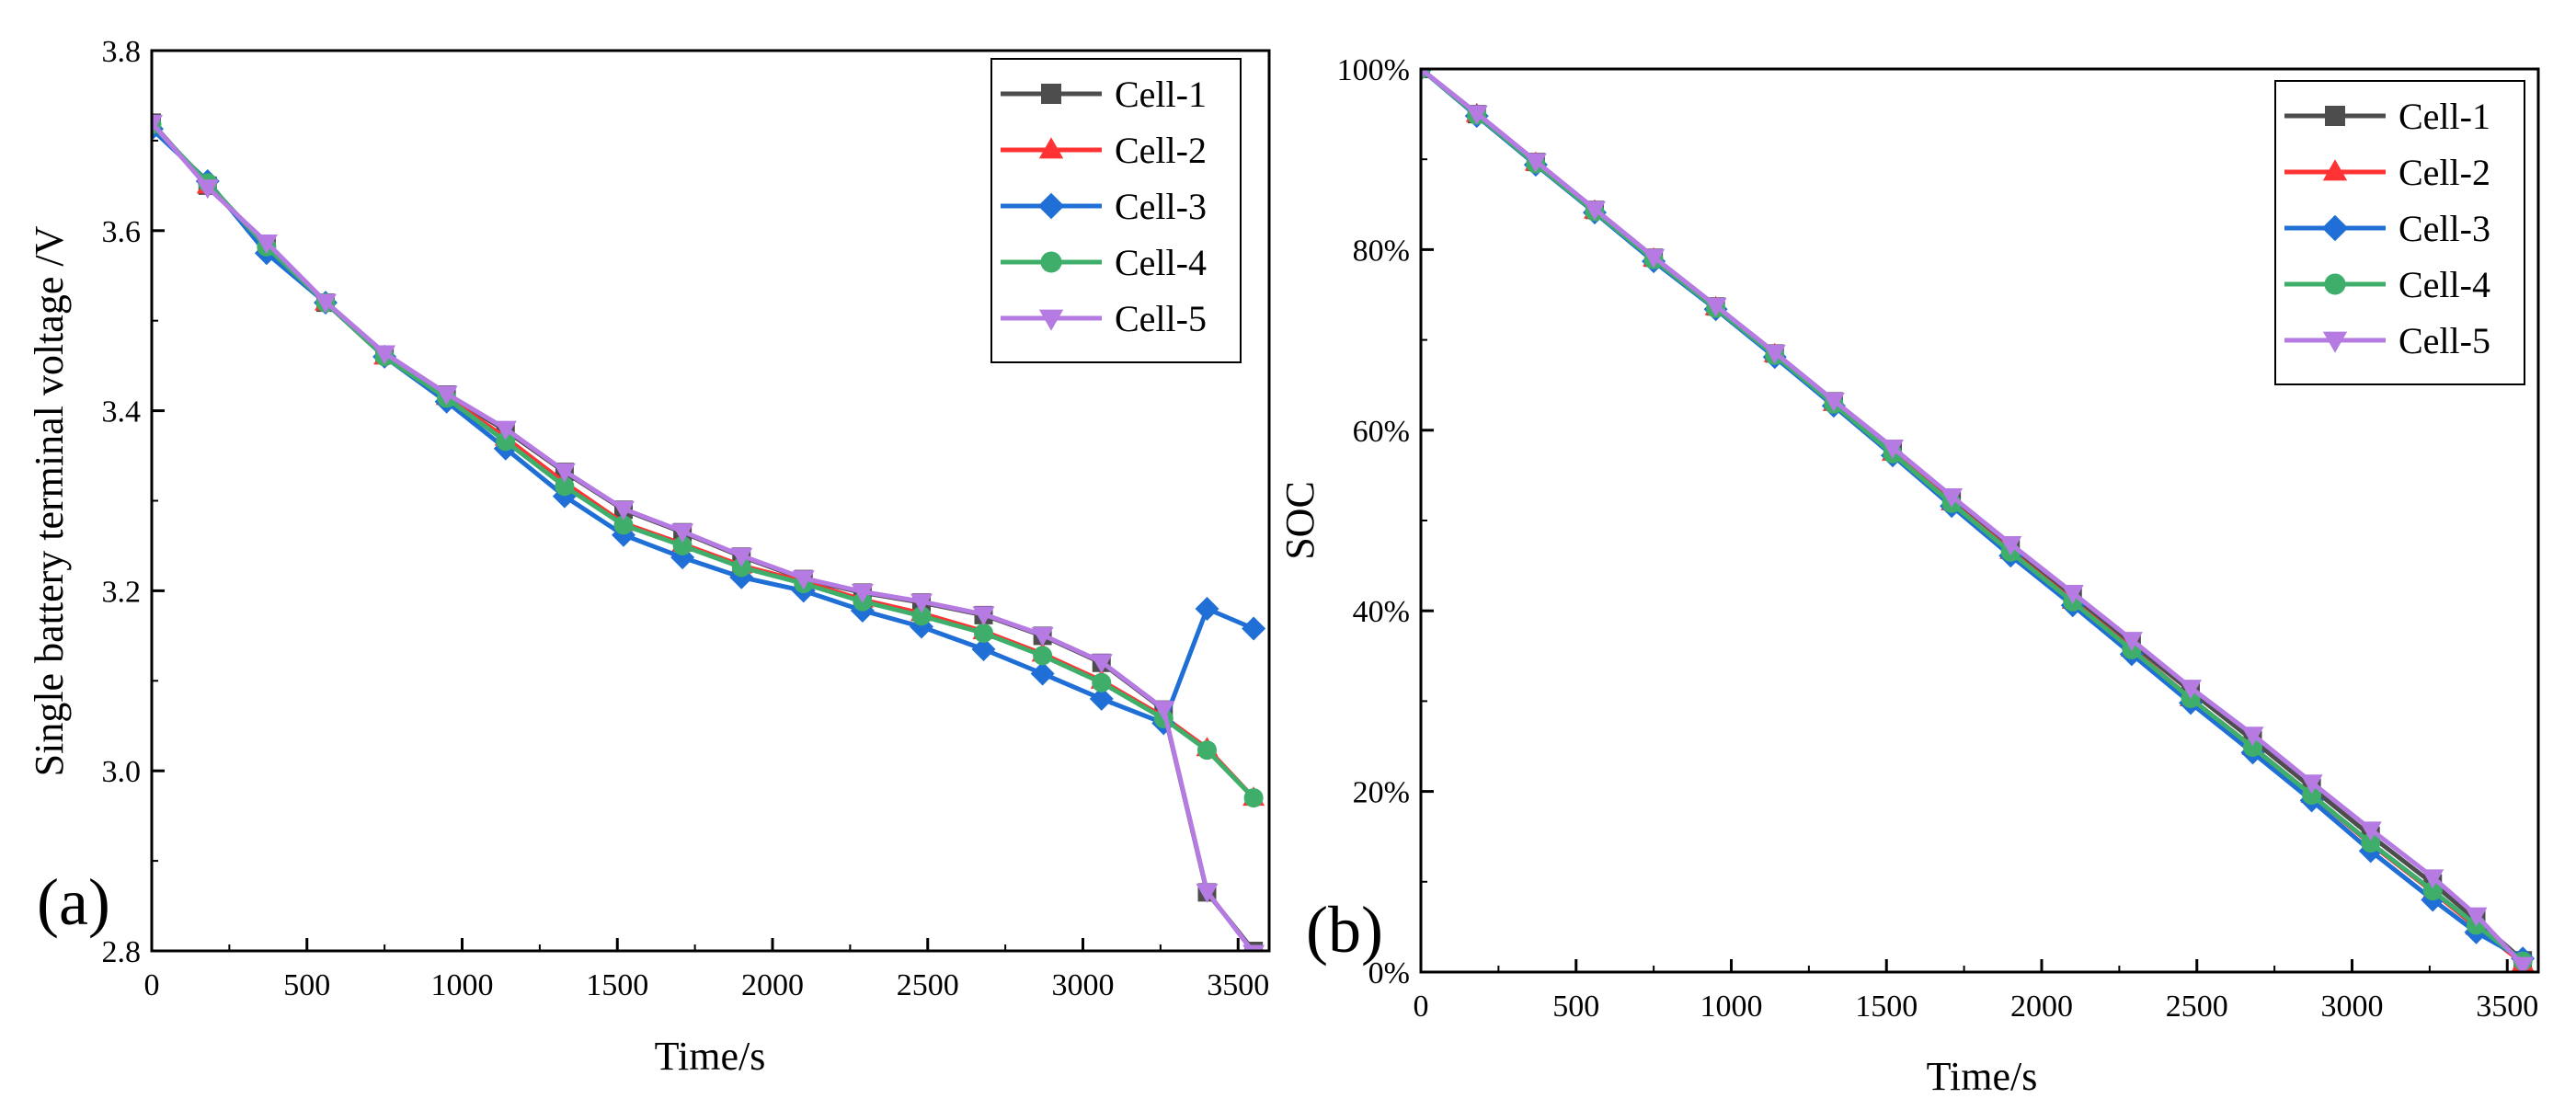 The height and width of the screenshot is (1110, 2576). Describe the element at coordinates (2335, 170) in the screenshot. I see `panel-b-legend-cell-2-marker` at that location.